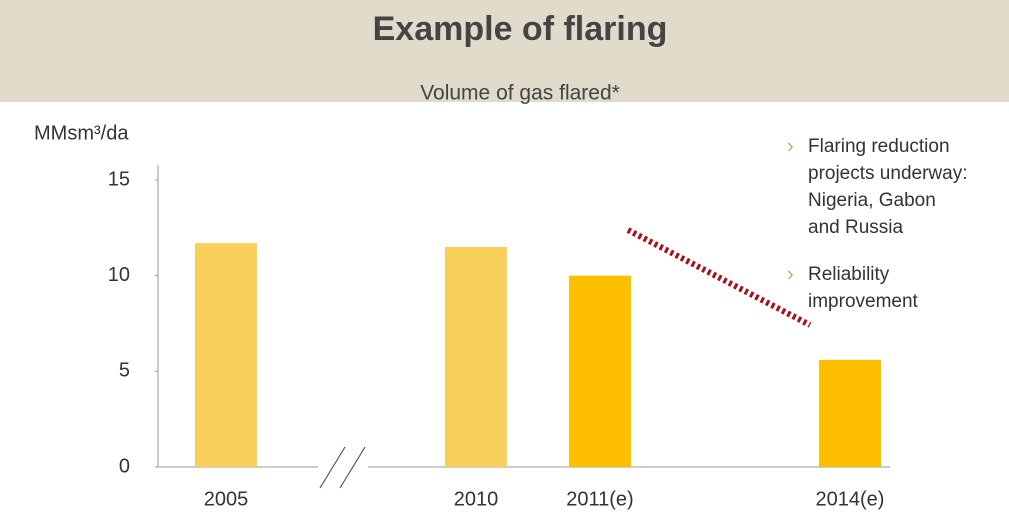 The image size is (1009, 516). Describe the element at coordinates (849, 274) in the screenshot. I see `annotation-line: Reliability` at that location.